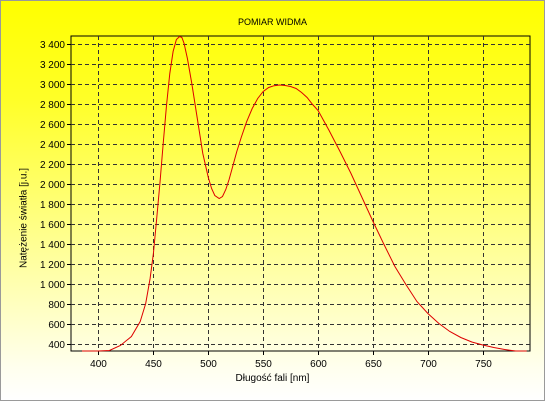 This screenshot has width=545, height=401. Describe the element at coordinates (153, 364) in the screenshot. I see `x-tick-label: 450` at that location.